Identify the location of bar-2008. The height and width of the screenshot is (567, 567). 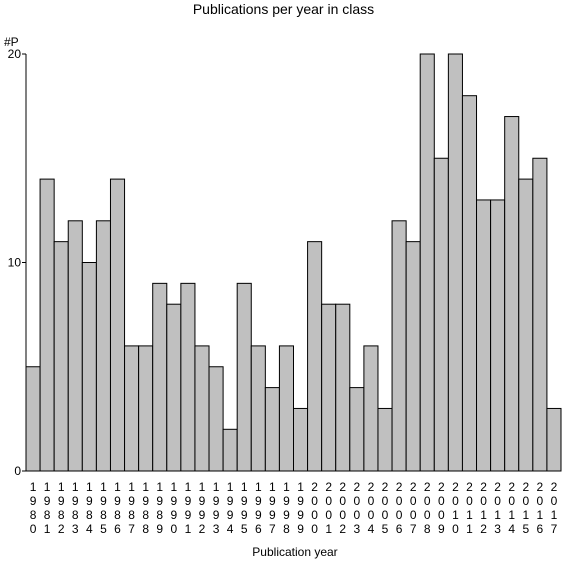
(427, 262).